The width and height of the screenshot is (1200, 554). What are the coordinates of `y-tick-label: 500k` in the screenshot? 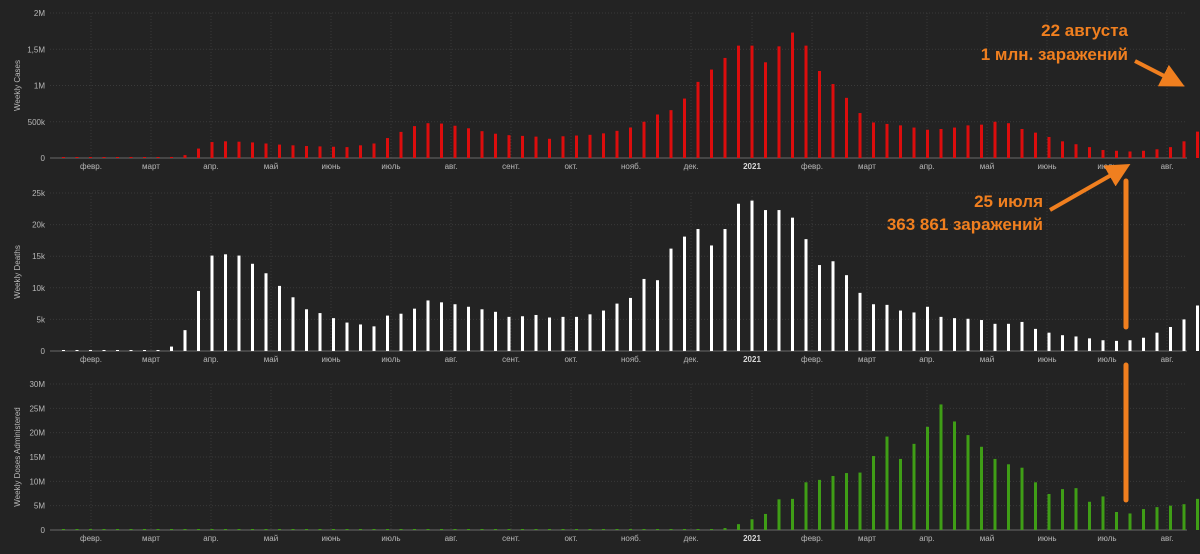 It's located at (37, 122).